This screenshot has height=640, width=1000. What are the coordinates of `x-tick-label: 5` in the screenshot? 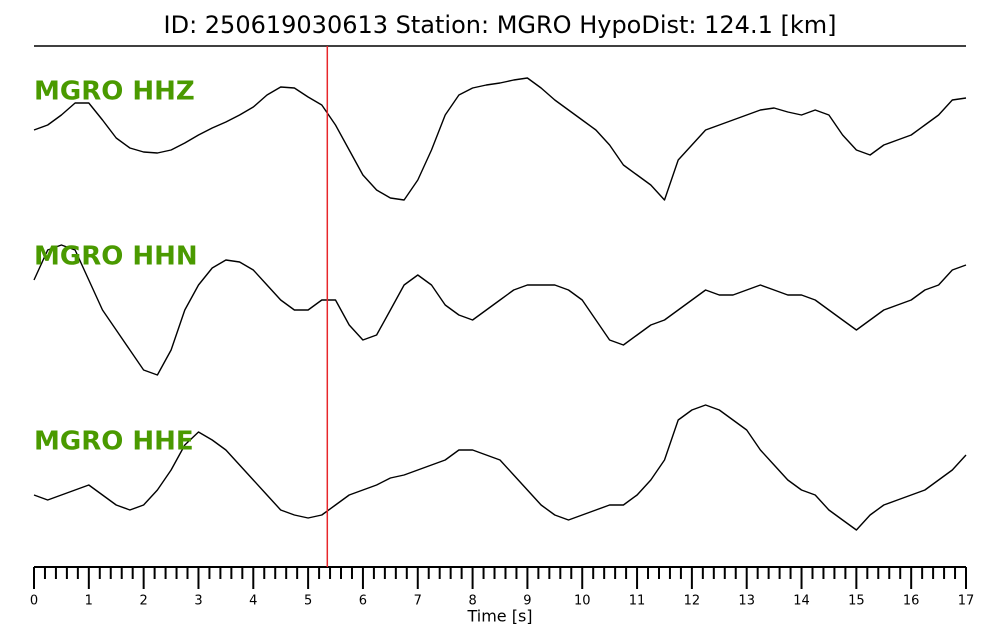 It's located at (308, 601).